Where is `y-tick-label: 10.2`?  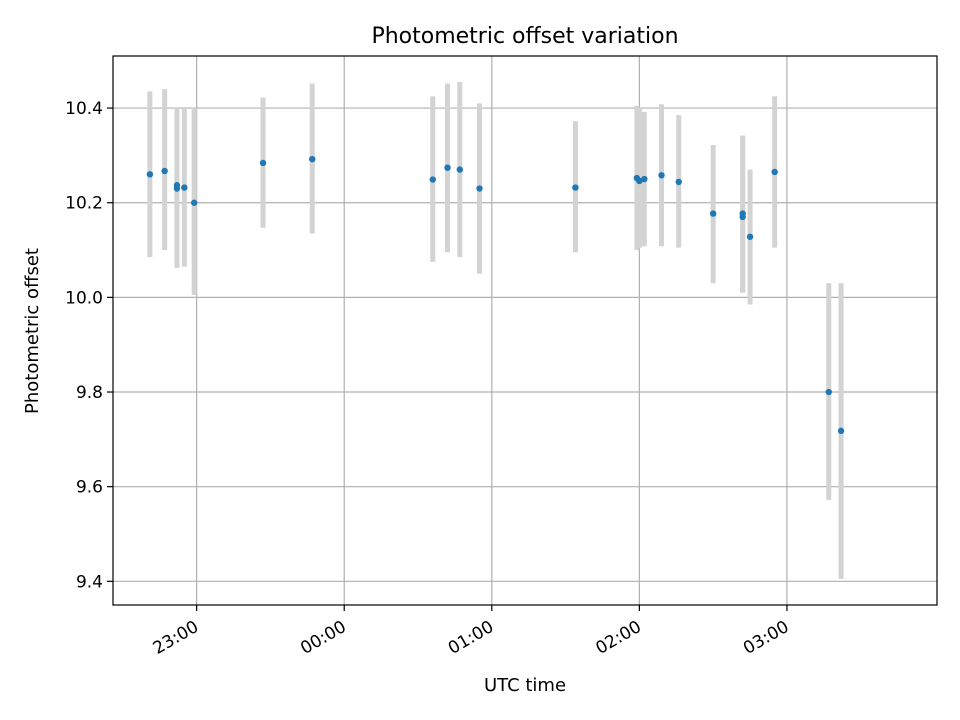 y-tick-label: 10.2 is located at coordinates (84, 204).